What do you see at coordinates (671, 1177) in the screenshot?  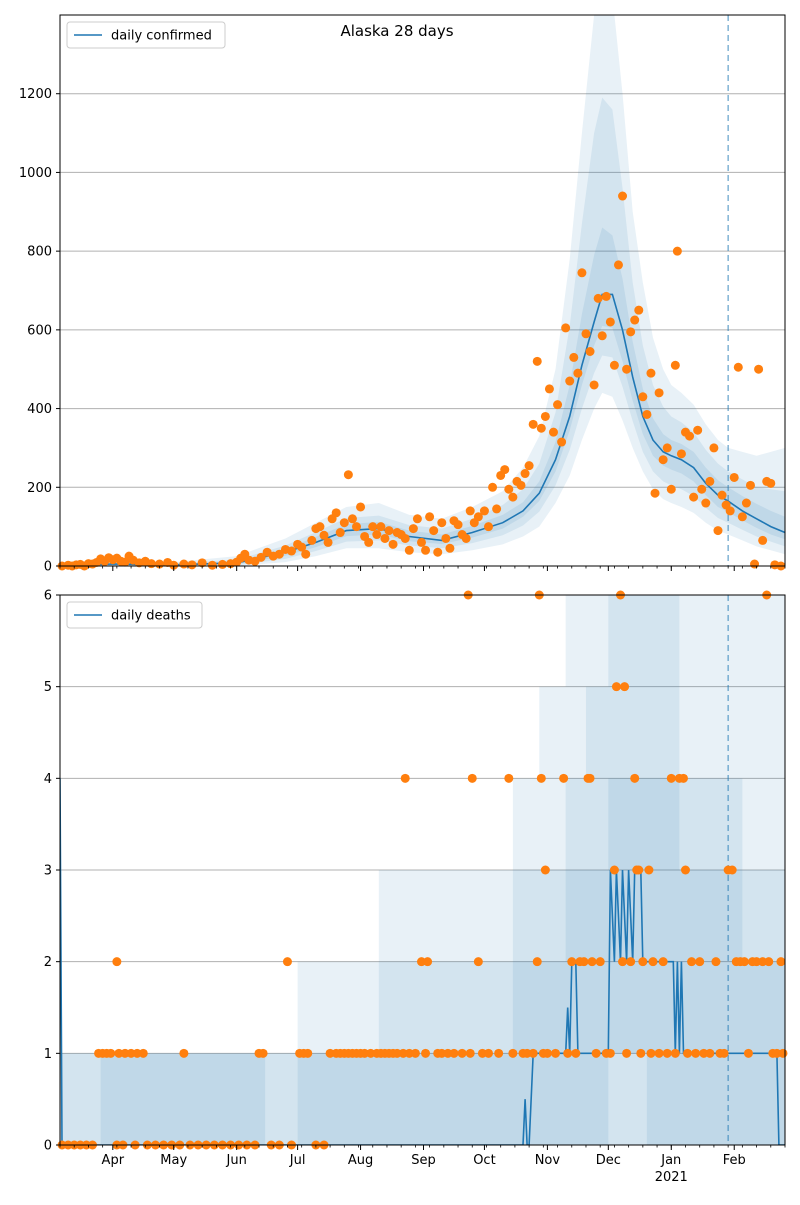 I see `x-tick-year-label: 2021` at bounding box center [671, 1177].